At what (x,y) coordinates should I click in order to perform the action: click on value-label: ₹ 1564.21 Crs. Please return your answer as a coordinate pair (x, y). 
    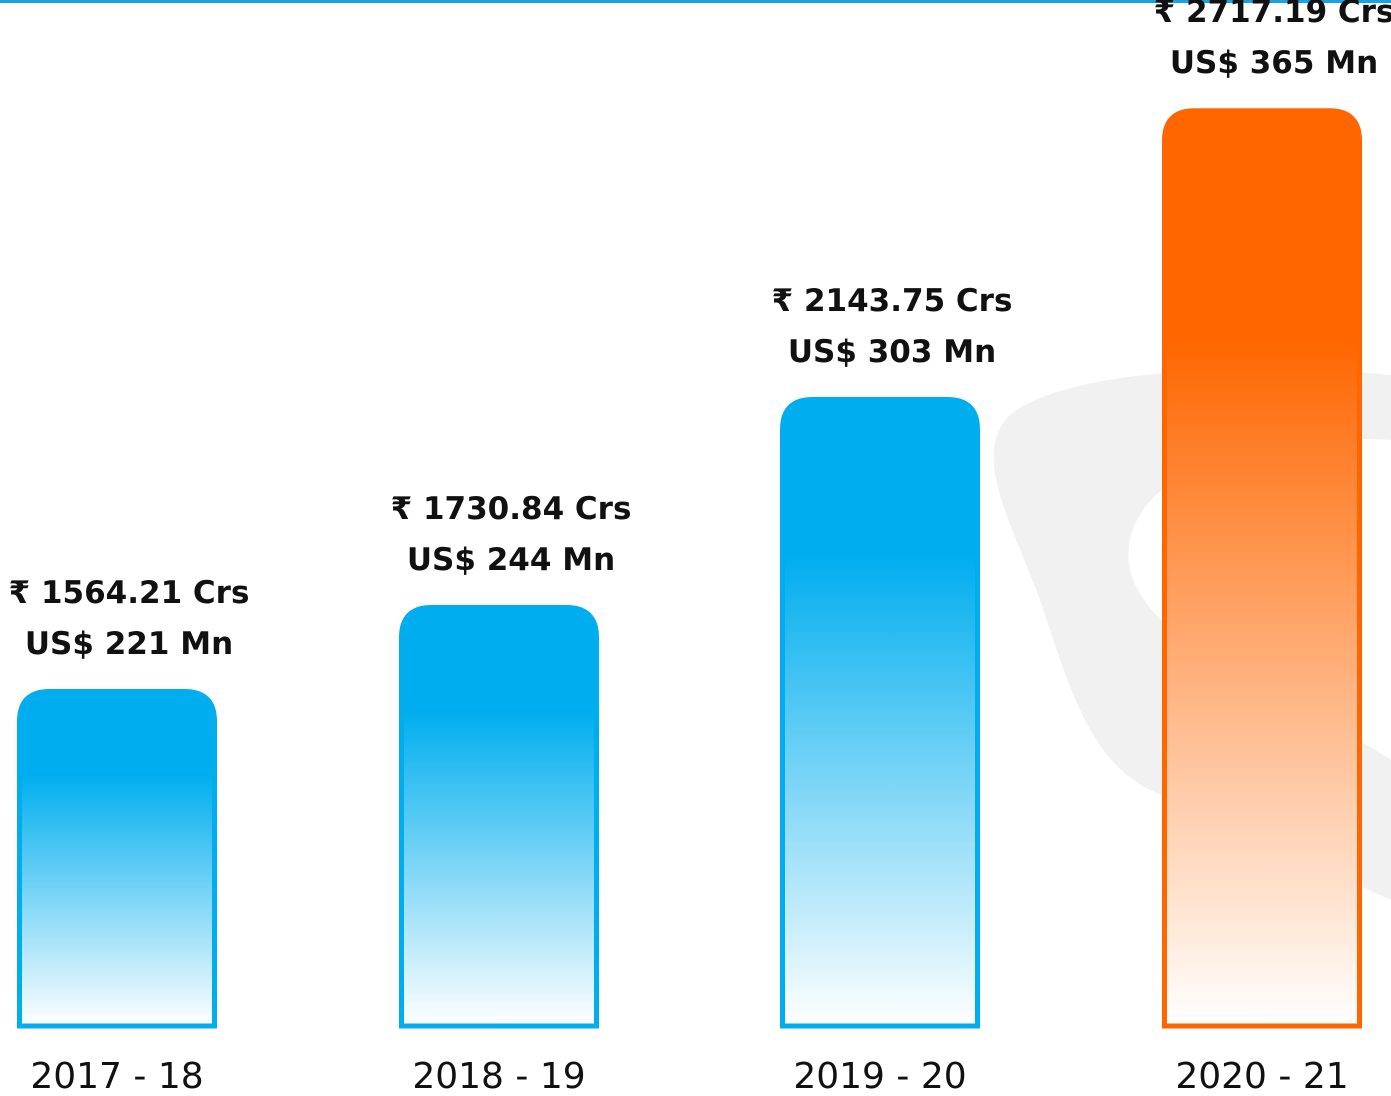
    Looking at the image, I should click on (129, 593).